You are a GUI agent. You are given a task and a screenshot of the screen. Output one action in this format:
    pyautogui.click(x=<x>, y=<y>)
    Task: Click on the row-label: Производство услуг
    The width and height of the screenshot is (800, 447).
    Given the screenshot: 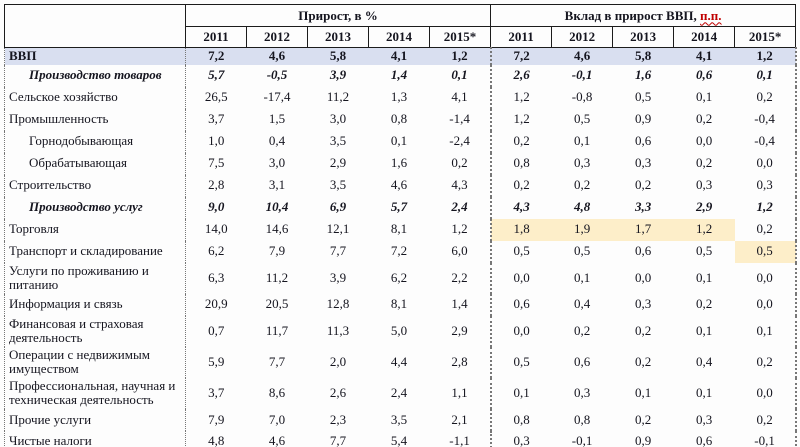 What is the action you would take?
    pyautogui.click(x=95, y=207)
    